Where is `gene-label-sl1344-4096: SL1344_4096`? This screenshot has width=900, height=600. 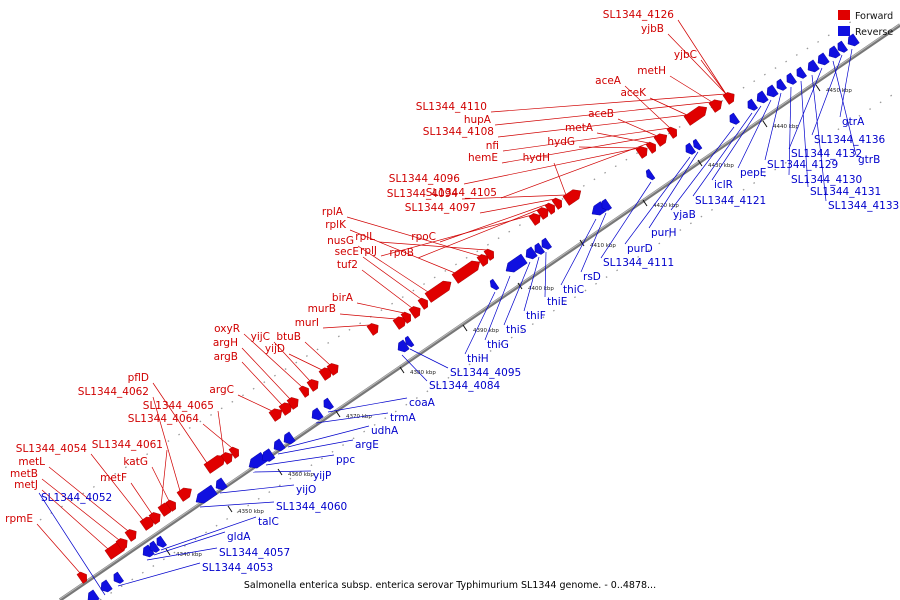 gene-label-sl1344-4096: SL1344_4096 is located at coordinates (425, 179).